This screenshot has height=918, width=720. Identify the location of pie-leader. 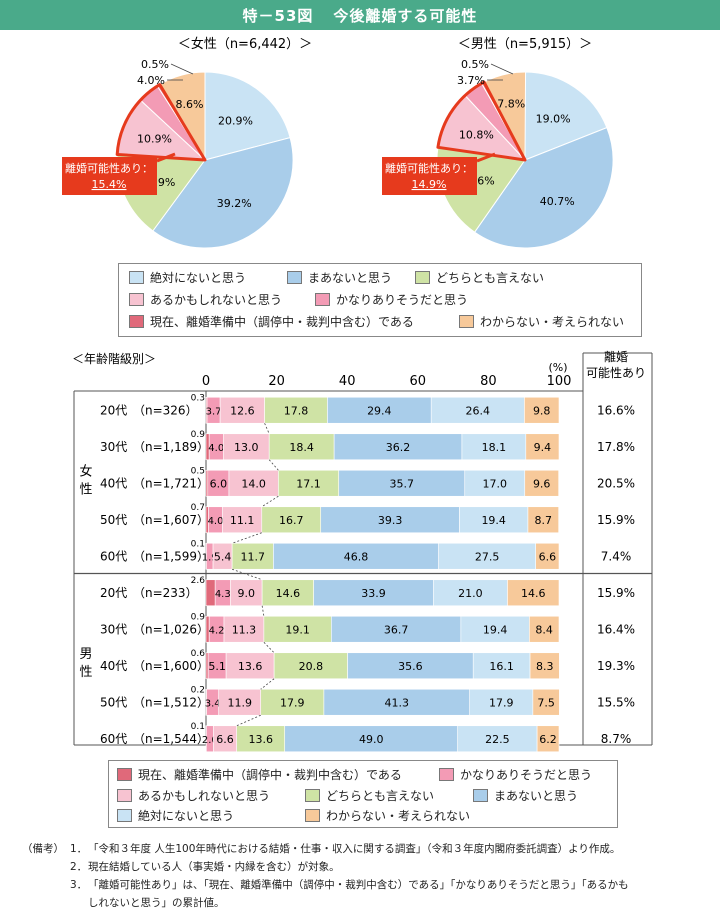
(182, 69).